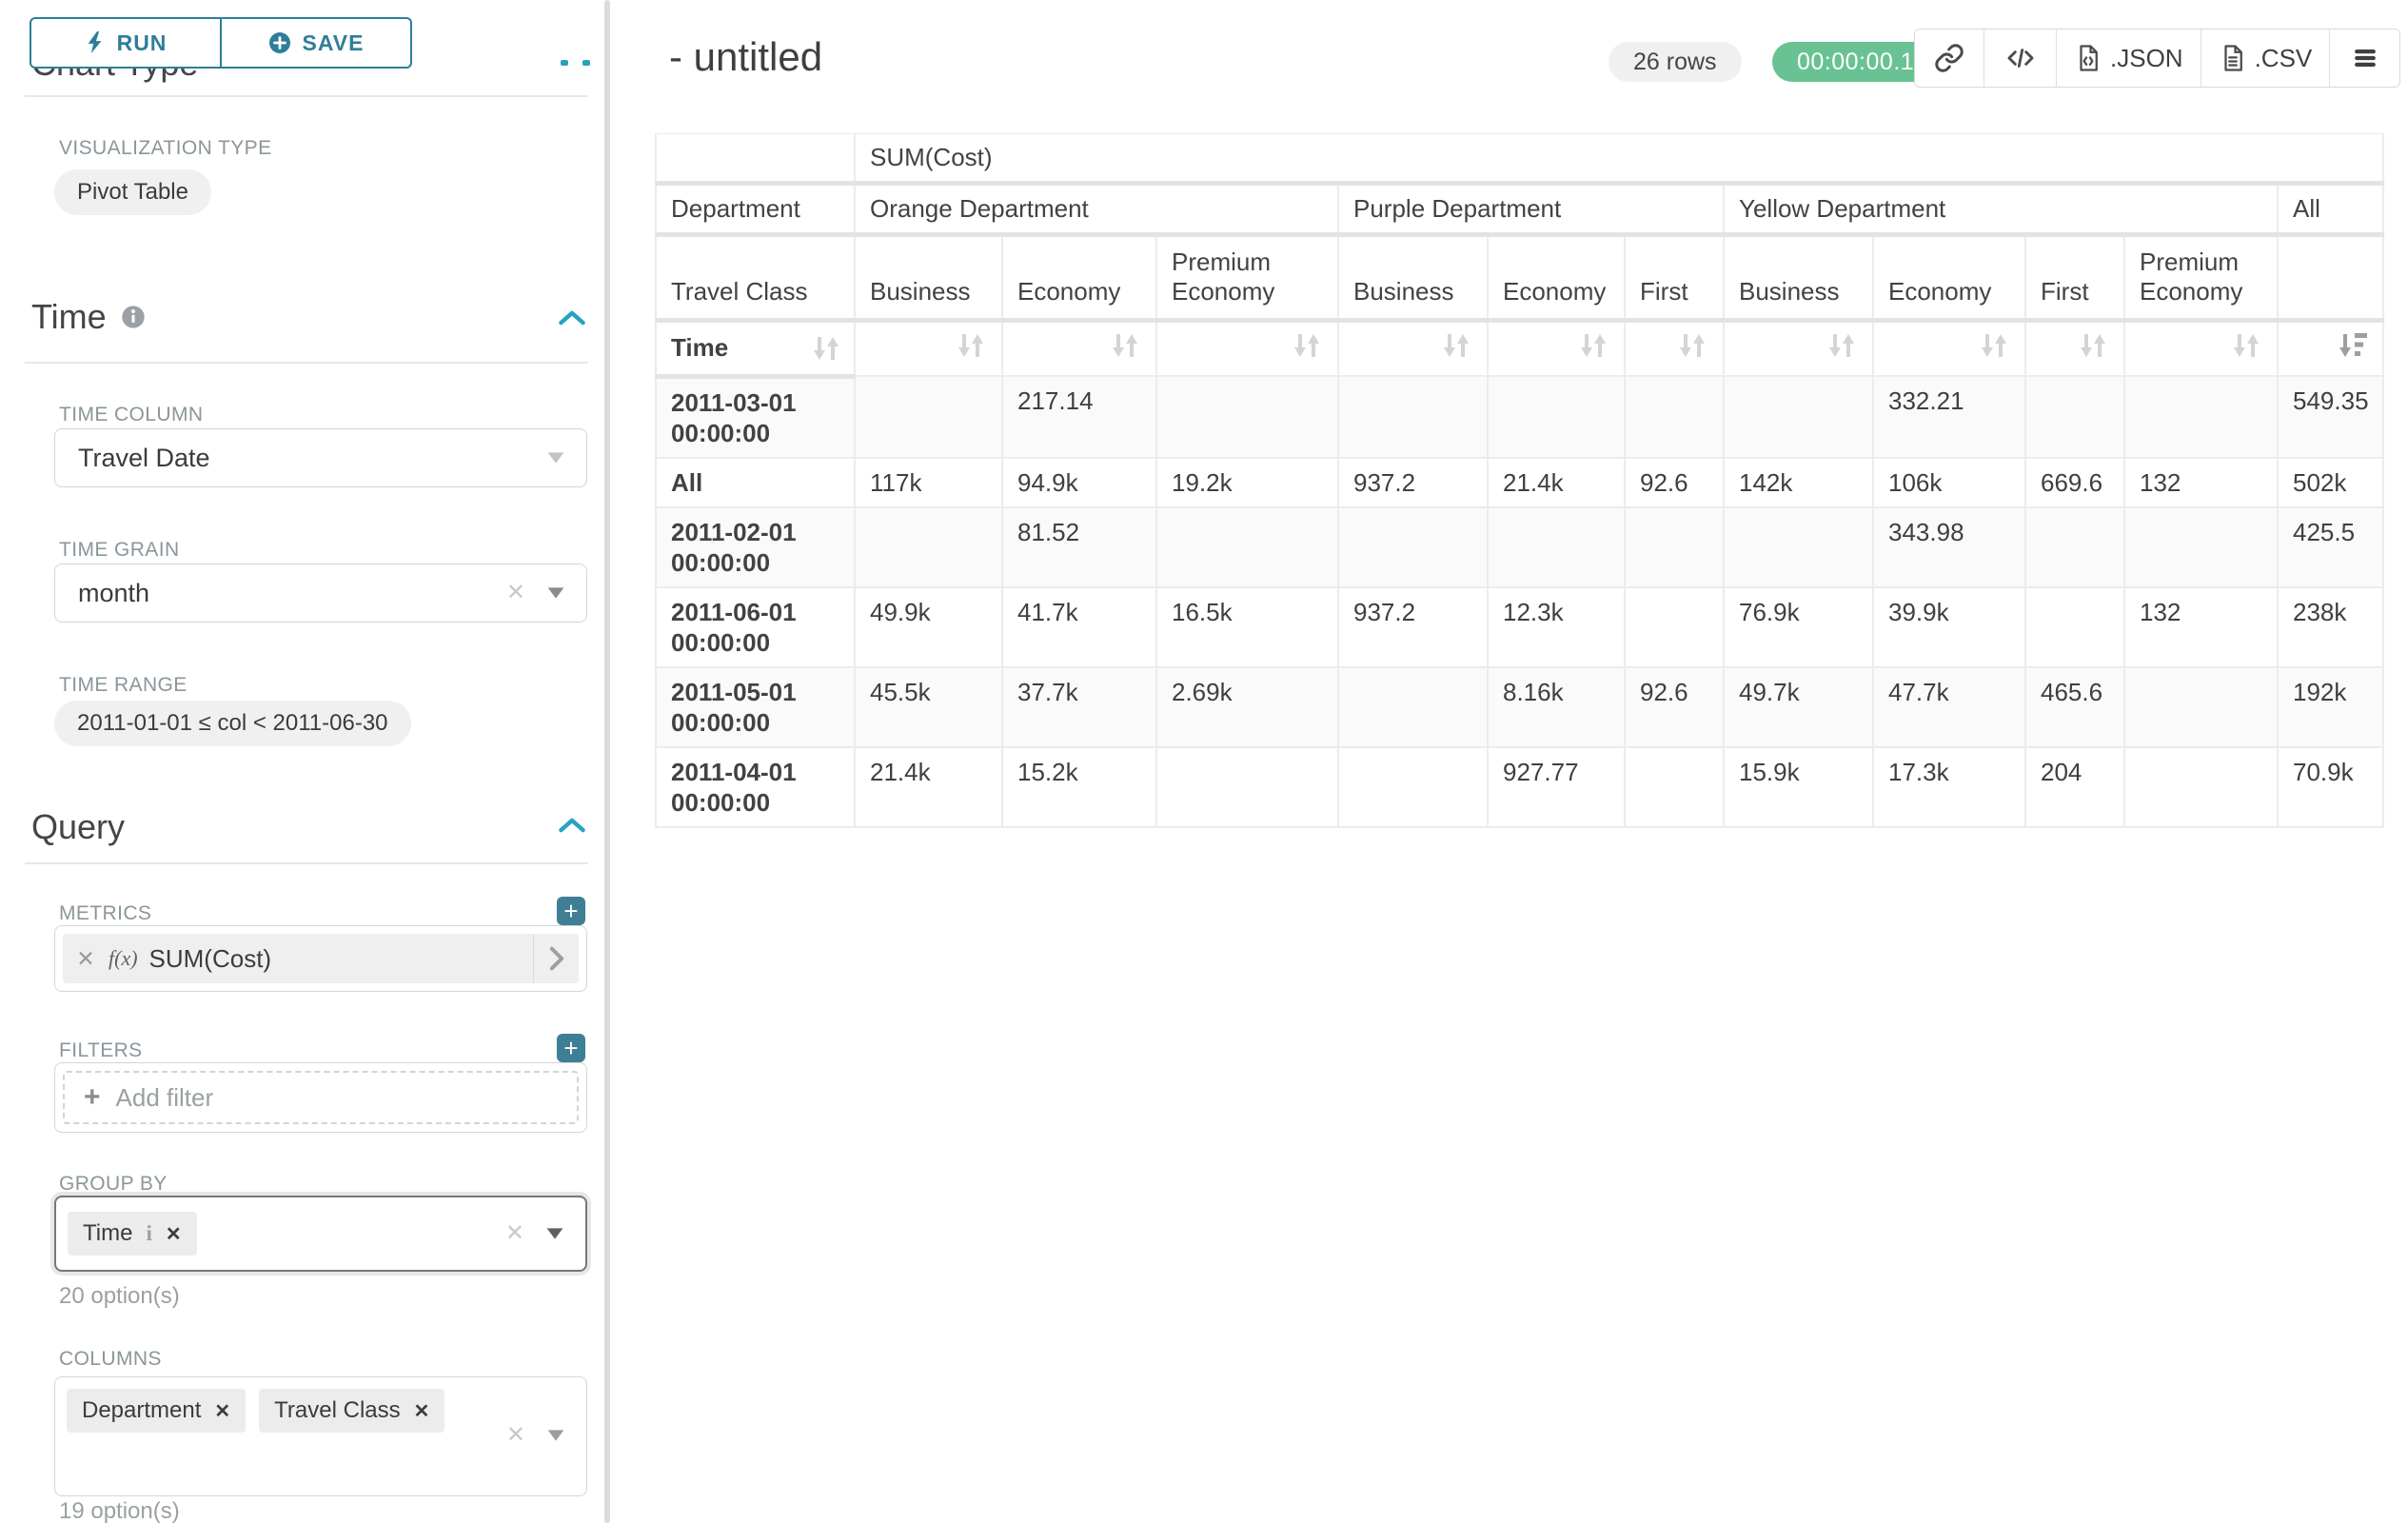 The height and width of the screenshot is (1523, 2408). I want to click on save-button: SAVE, so click(316, 43).